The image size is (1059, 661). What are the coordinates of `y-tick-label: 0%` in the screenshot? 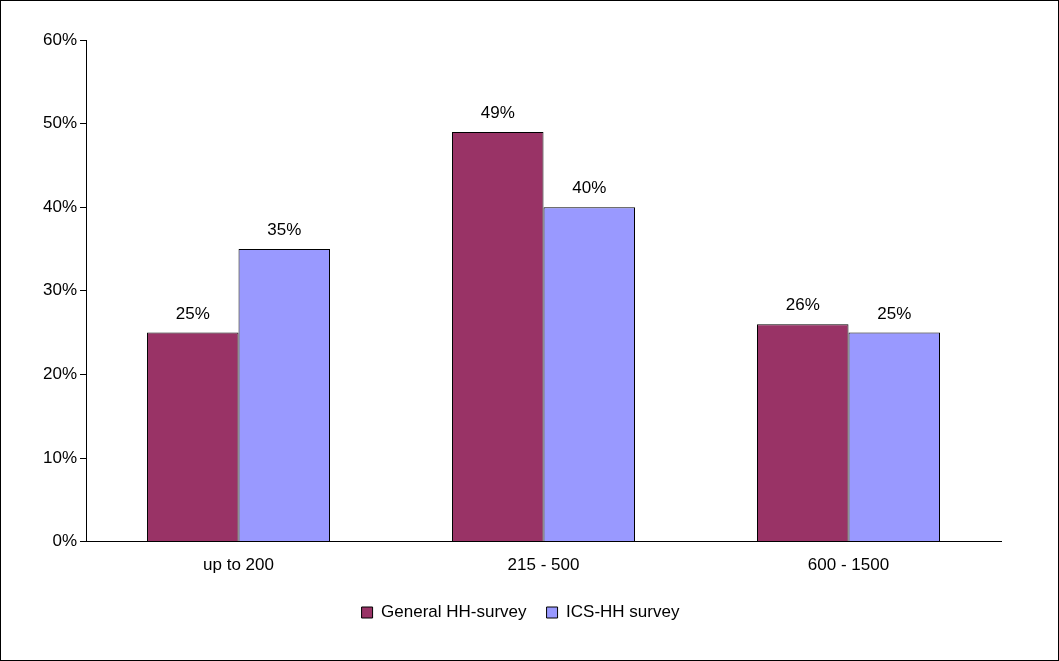 It's located at (65, 541).